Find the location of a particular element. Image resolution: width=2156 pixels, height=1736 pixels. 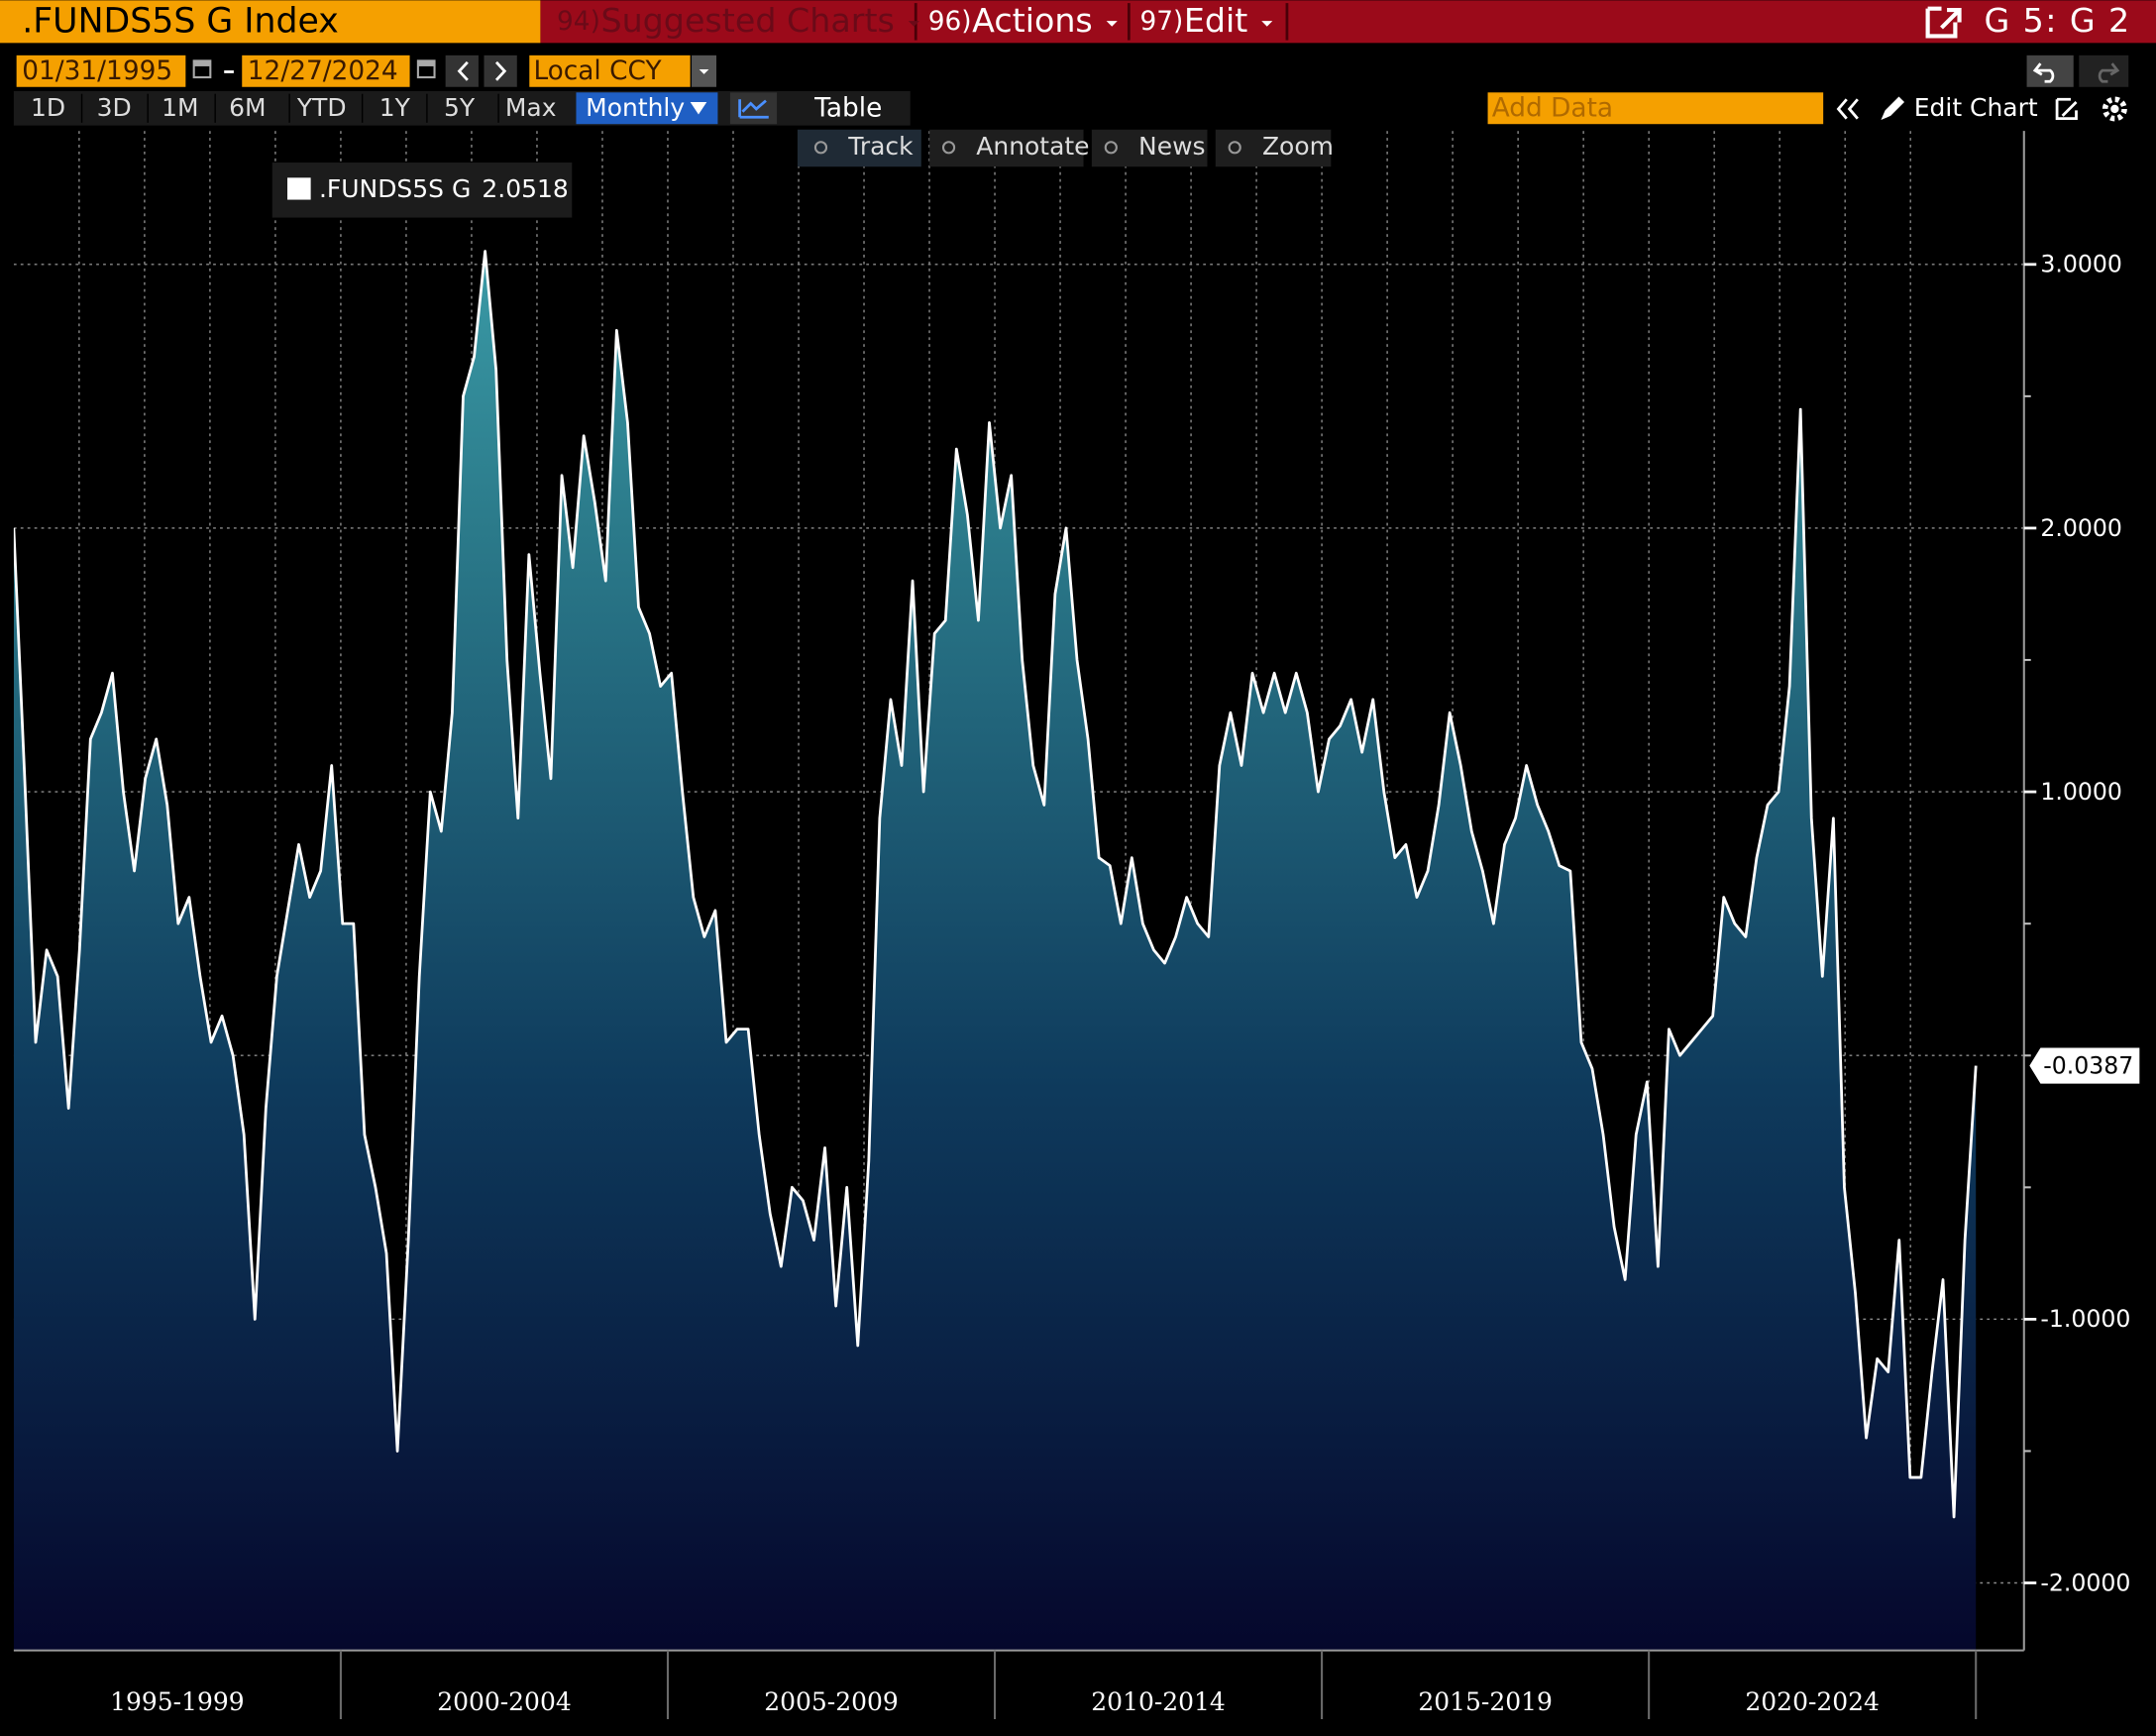

y-tick-label: 1.0000 is located at coordinates (2081, 792).